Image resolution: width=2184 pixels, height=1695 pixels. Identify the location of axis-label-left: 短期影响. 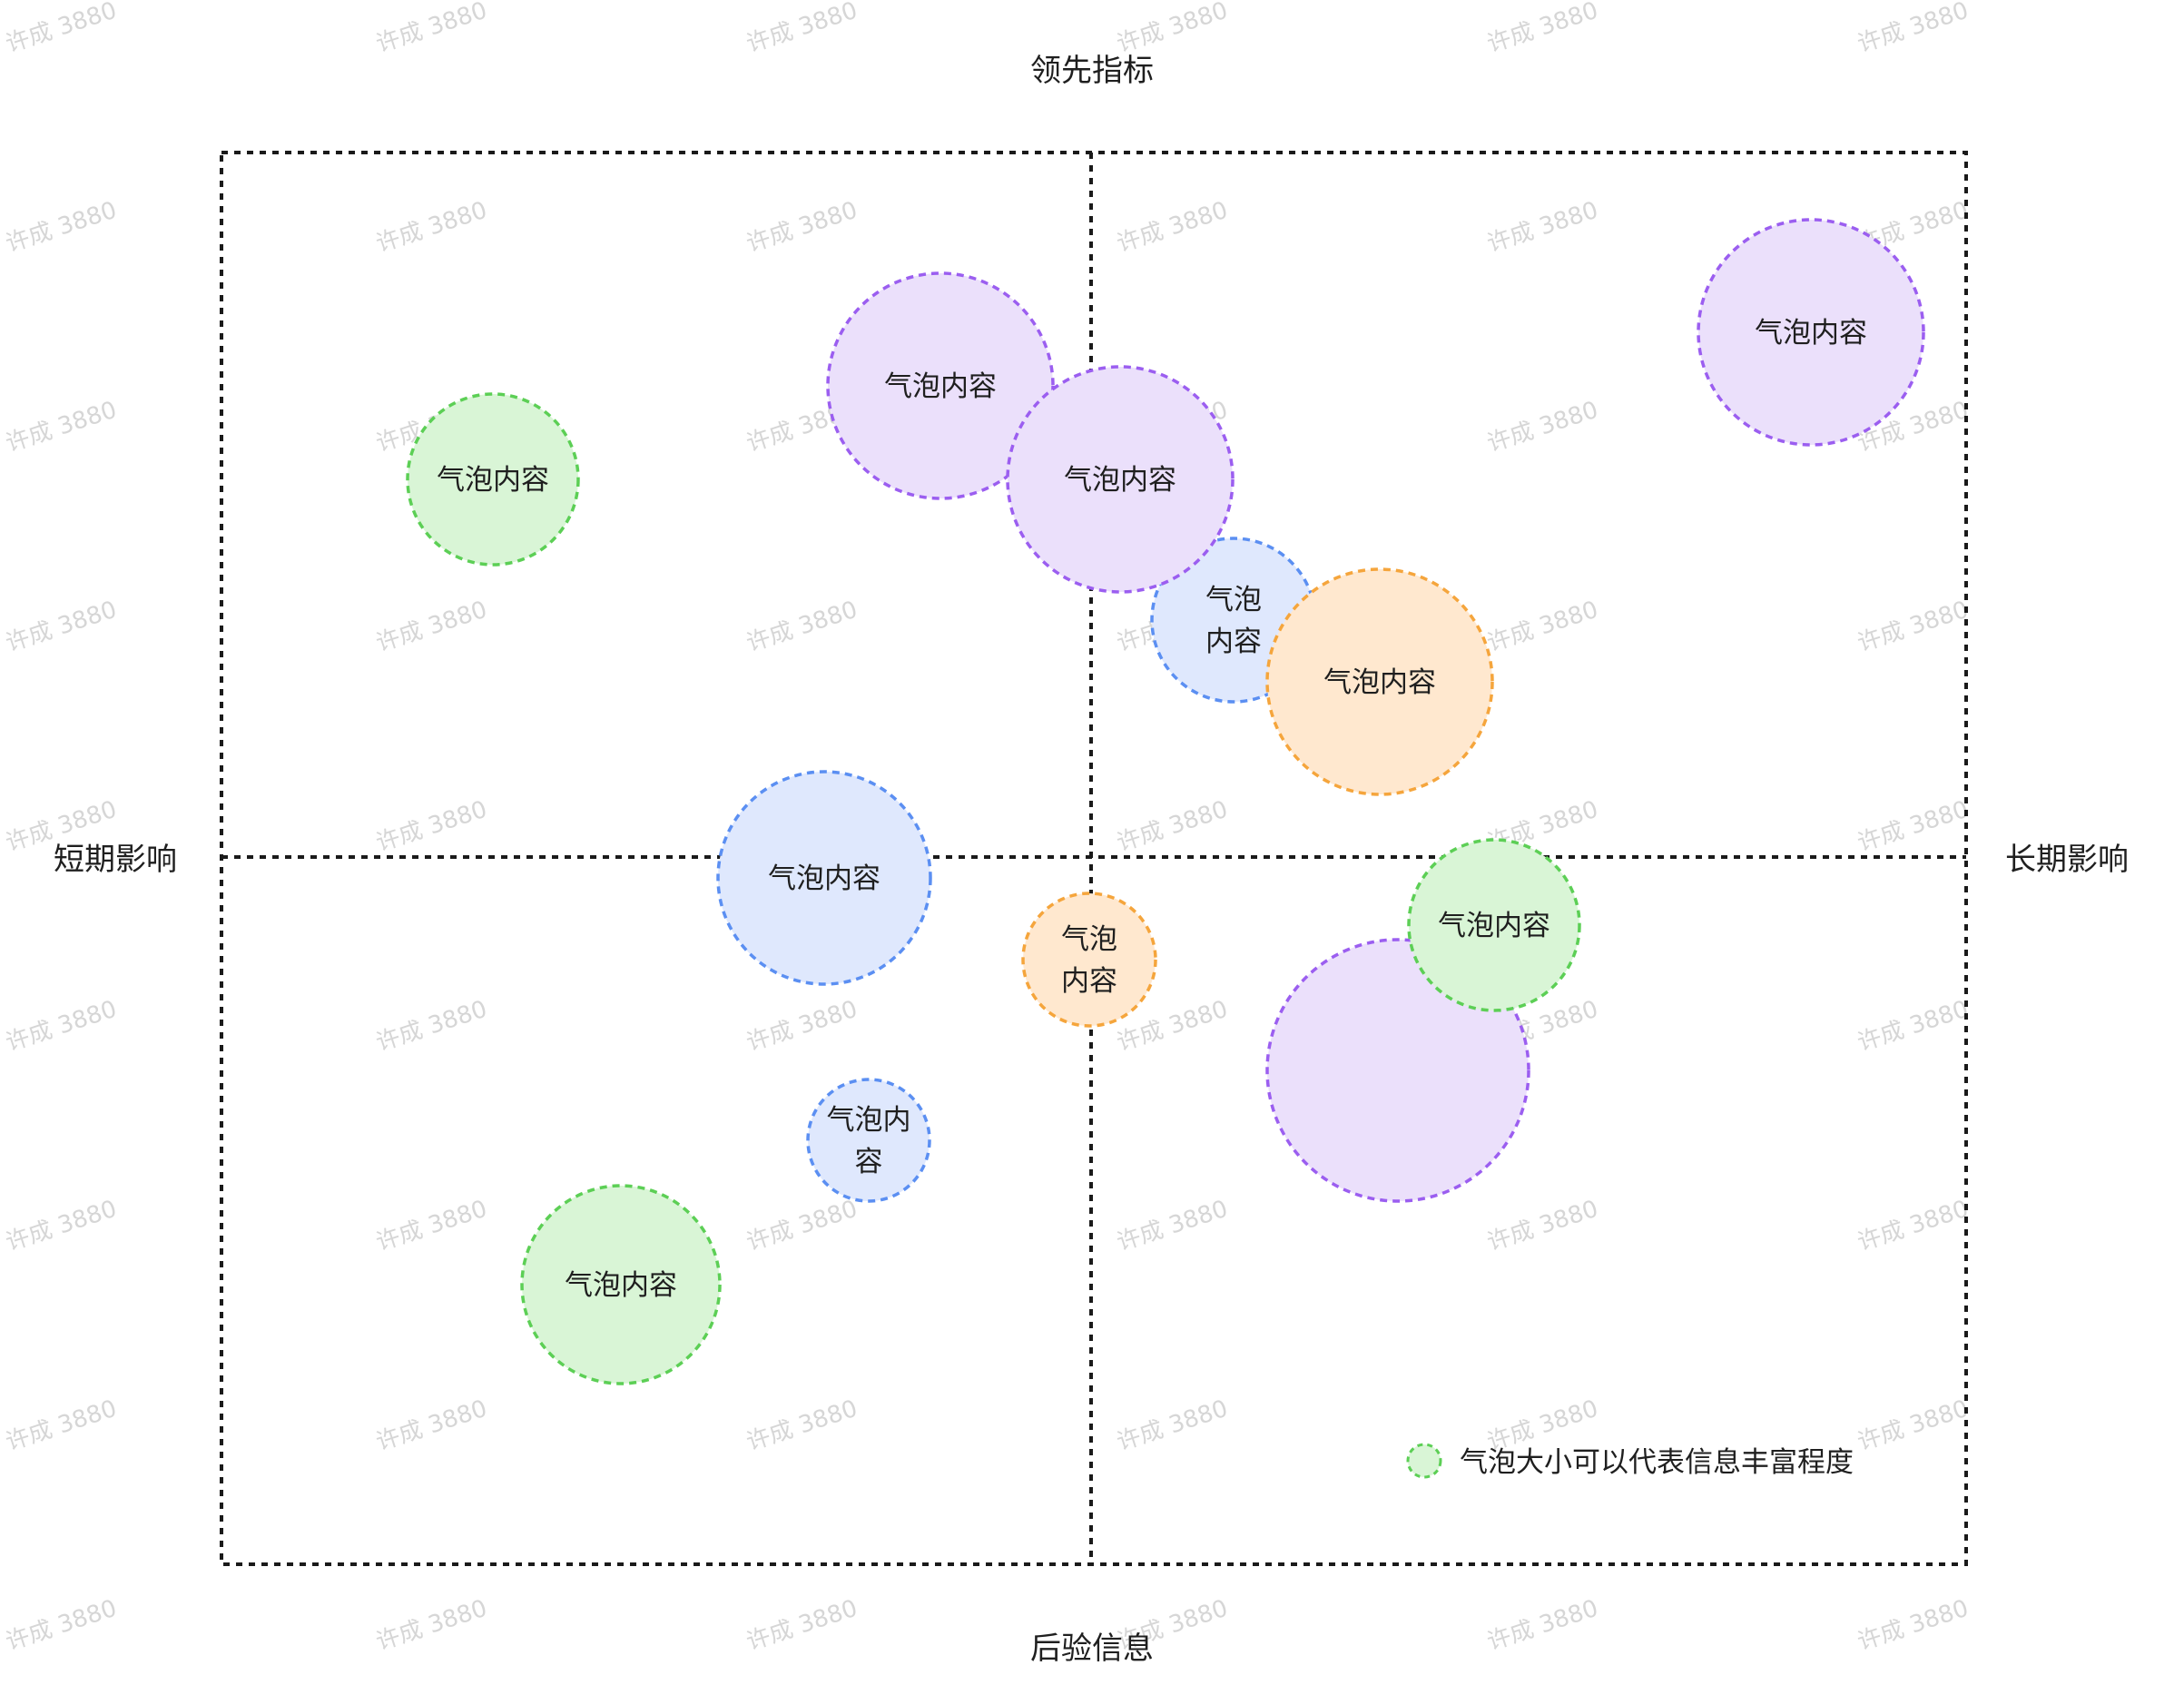
(116, 860).